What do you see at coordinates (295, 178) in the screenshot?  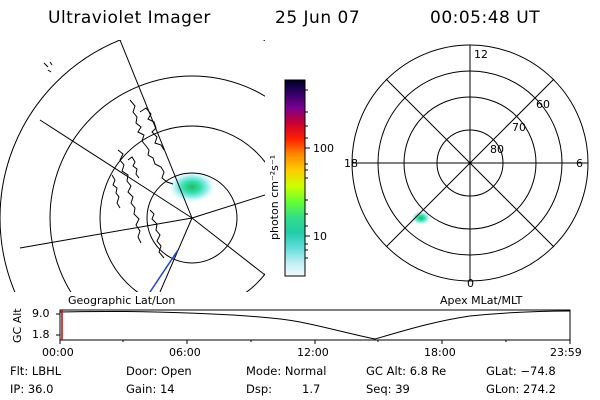 I see `colorbar` at bounding box center [295, 178].